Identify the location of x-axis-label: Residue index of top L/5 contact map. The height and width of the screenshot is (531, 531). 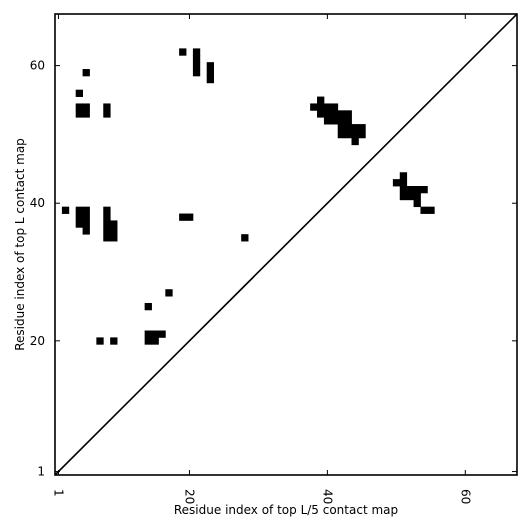
(286, 510).